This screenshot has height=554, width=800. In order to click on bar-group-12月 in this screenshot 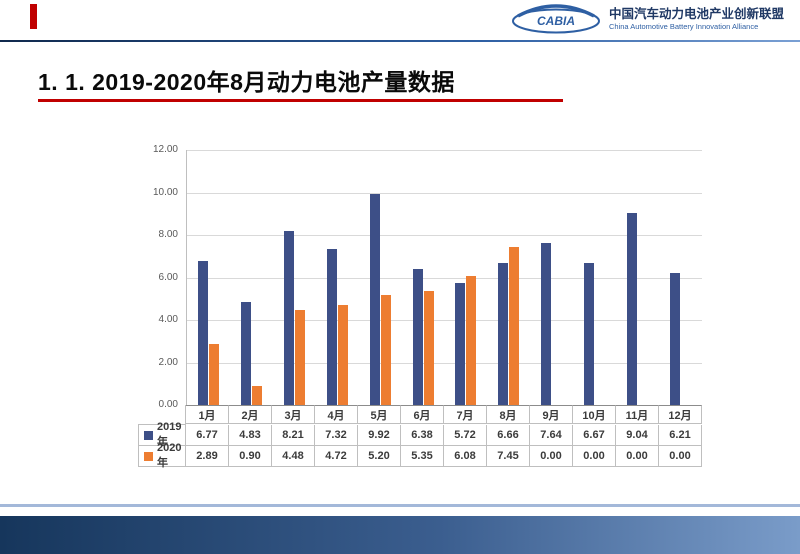, I will do `click(680, 277)`.